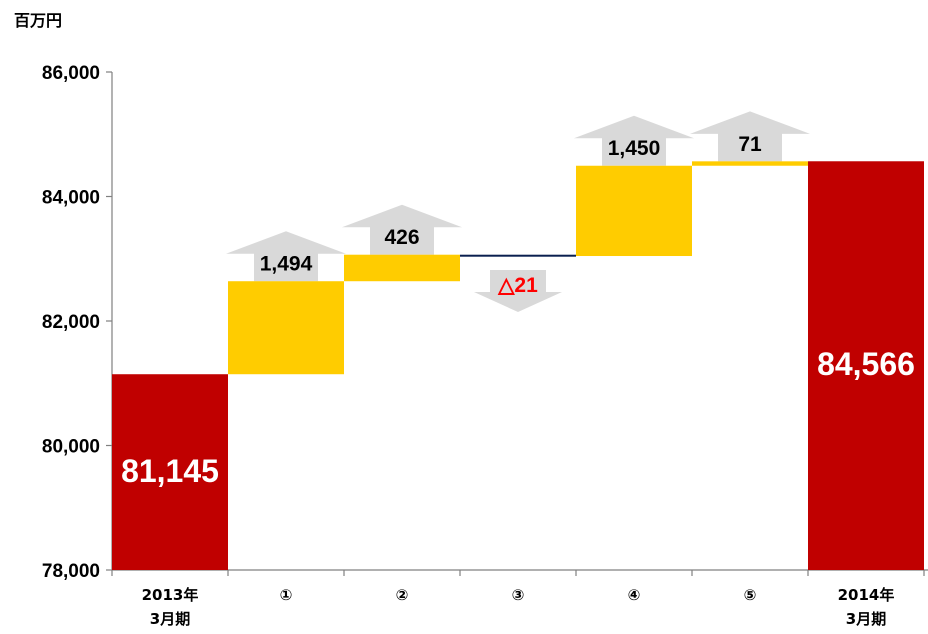 Image resolution: width=928 pixels, height=634 pixels. I want to click on decrease-arrow-icon, so click(518, 291).